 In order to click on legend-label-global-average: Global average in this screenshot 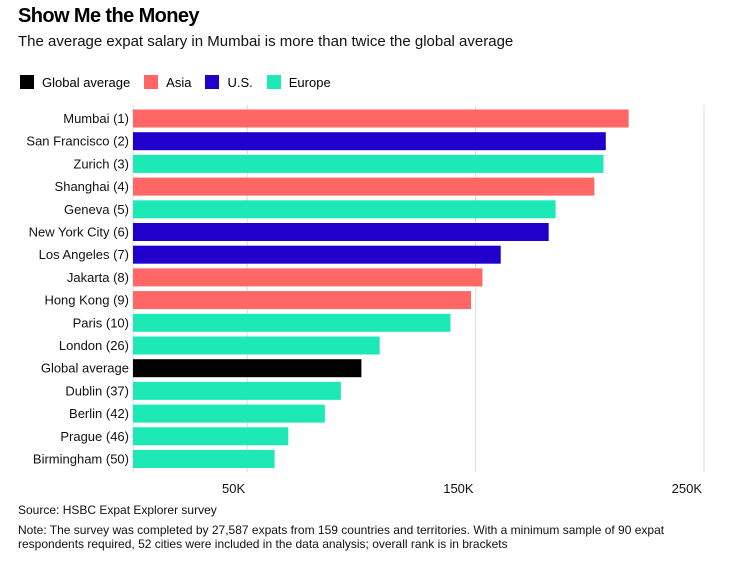, I will do `click(86, 82)`.